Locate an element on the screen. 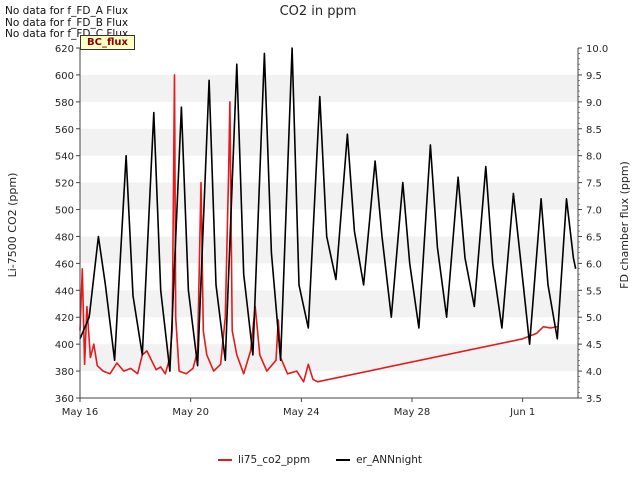  chart-title: CO2 in ppm is located at coordinates (318, 11).